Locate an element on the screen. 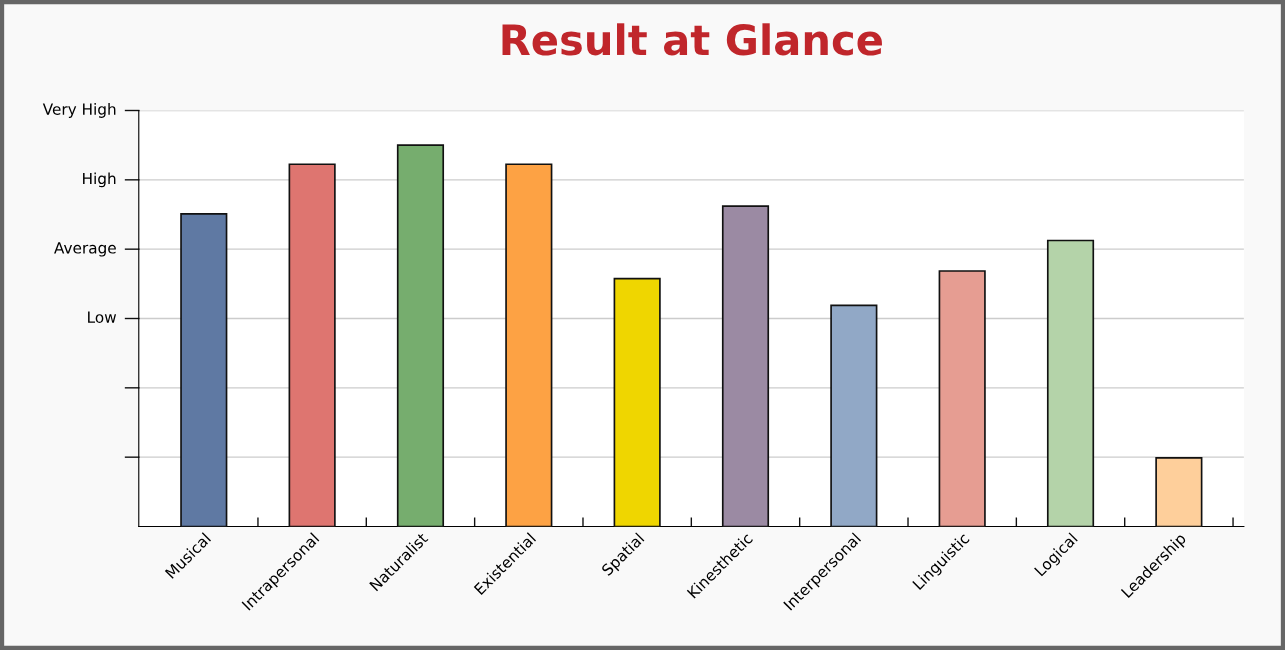 Image resolution: width=1285 pixels, height=650 pixels. chart-title: Result at Glance is located at coordinates (692, 39).